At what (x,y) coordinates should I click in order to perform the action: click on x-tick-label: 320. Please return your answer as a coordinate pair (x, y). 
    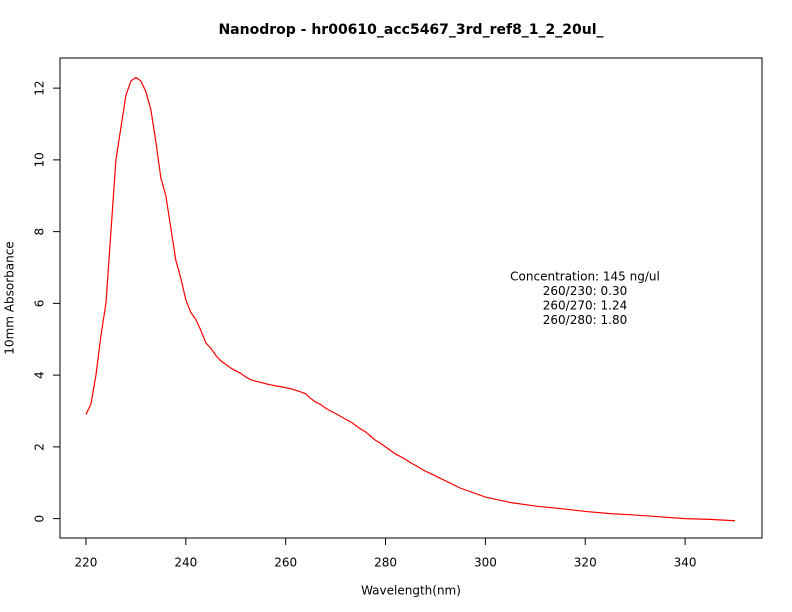
    Looking at the image, I should click on (585, 563).